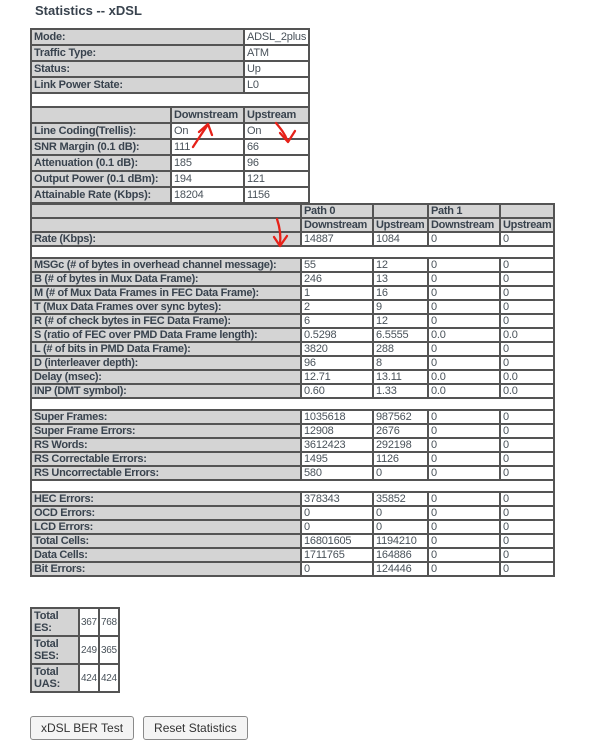 The width and height of the screenshot is (606, 750). What do you see at coordinates (207, 195) in the screenshot?
I see `stream-downstream-value: 18204` at bounding box center [207, 195].